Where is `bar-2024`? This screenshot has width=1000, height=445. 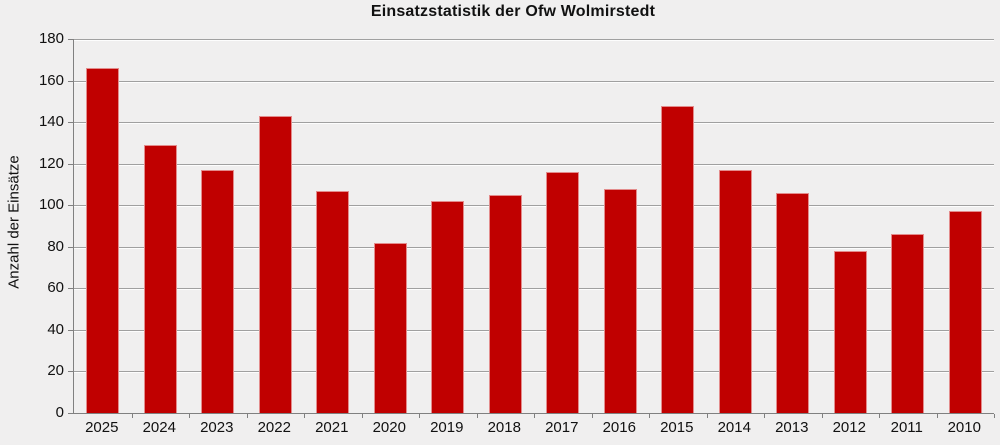
bar-2024 is located at coordinates (160, 278).